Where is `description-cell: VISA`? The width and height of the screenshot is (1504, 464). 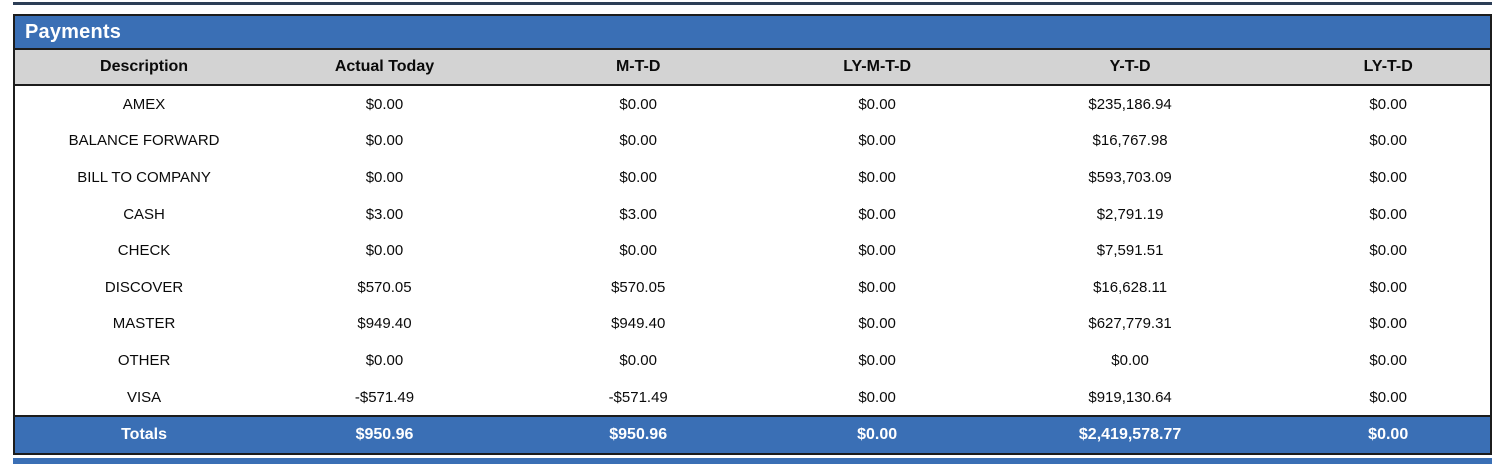 description-cell: VISA is located at coordinates (144, 397).